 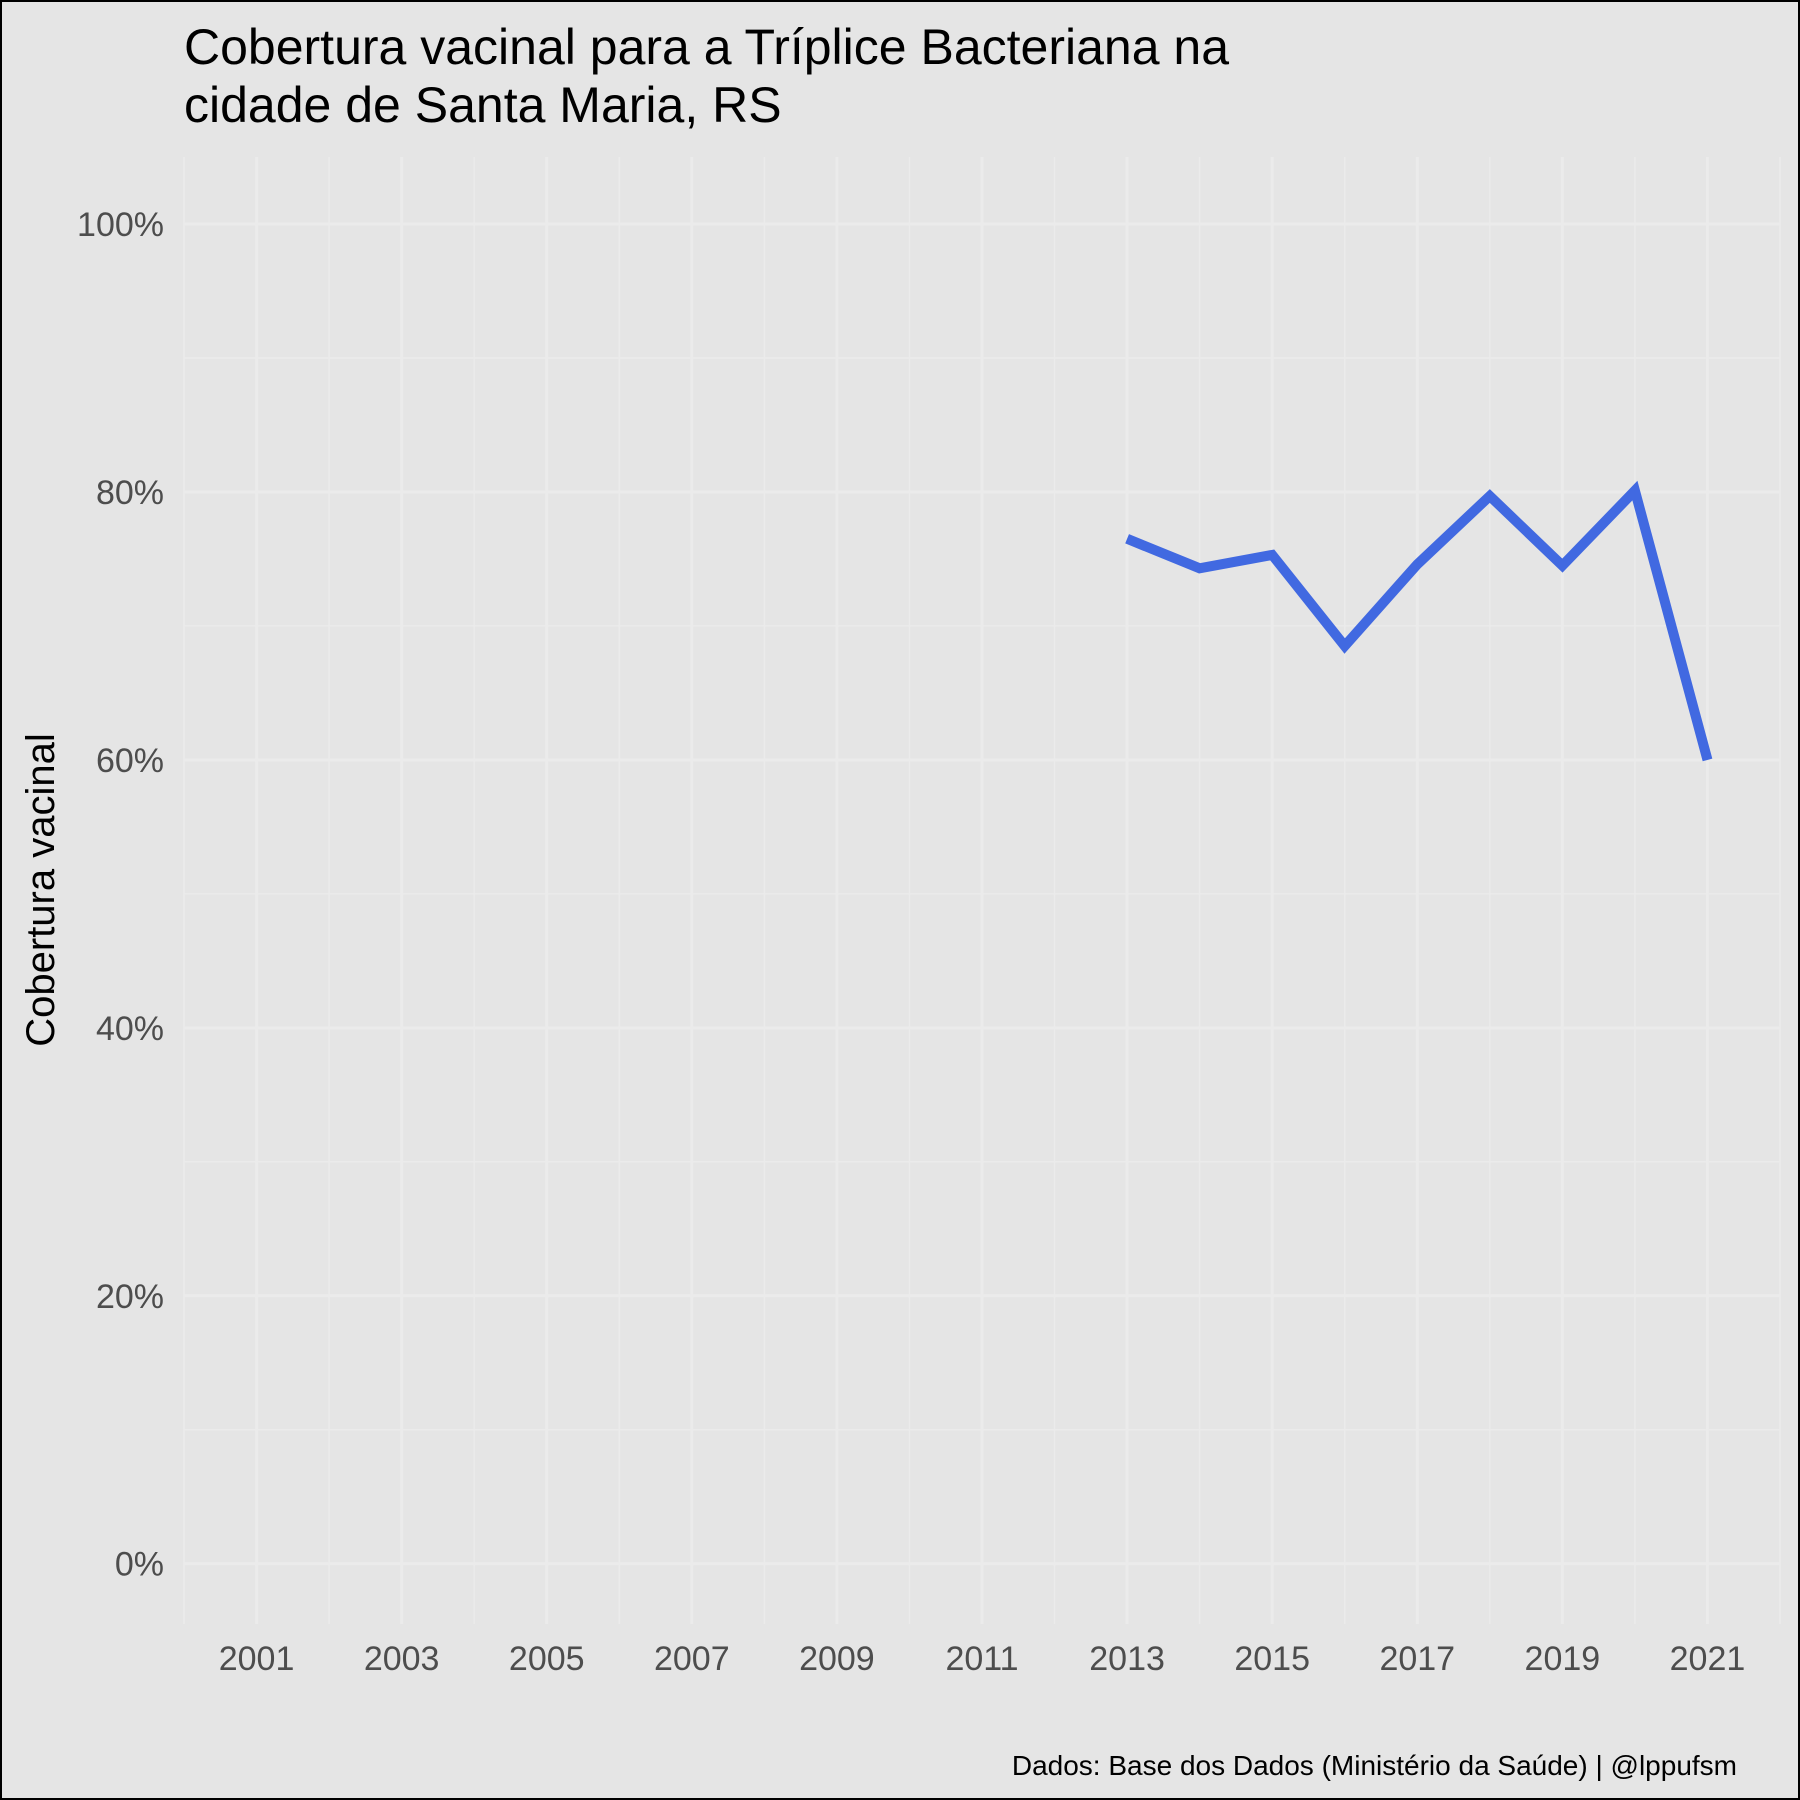 What do you see at coordinates (837, 1659) in the screenshot?
I see `x-tick-label: 2009` at bounding box center [837, 1659].